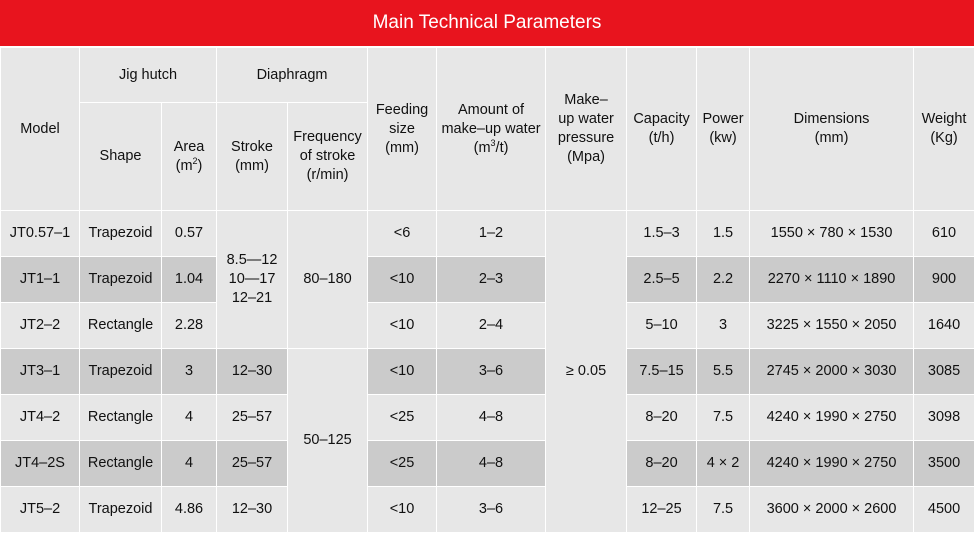  What do you see at coordinates (723, 325) in the screenshot?
I see `cell-power: 3` at bounding box center [723, 325].